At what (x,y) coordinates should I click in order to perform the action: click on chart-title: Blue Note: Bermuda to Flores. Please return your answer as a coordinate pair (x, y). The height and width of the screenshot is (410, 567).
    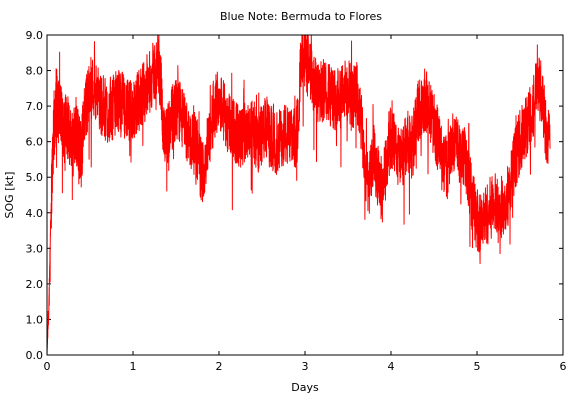
    Looking at the image, I should click on (301, 16).